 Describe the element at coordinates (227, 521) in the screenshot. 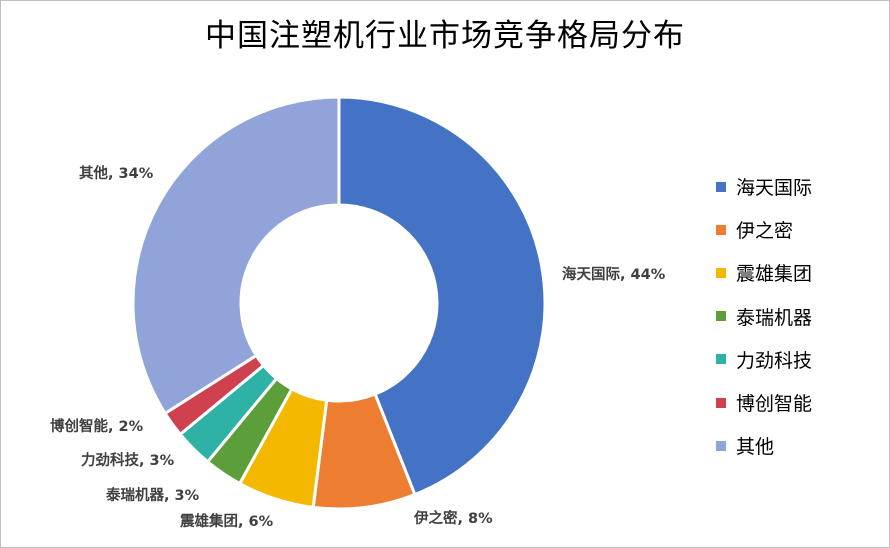

I see `data-label-3: 震雄集团, 6%` at that location.